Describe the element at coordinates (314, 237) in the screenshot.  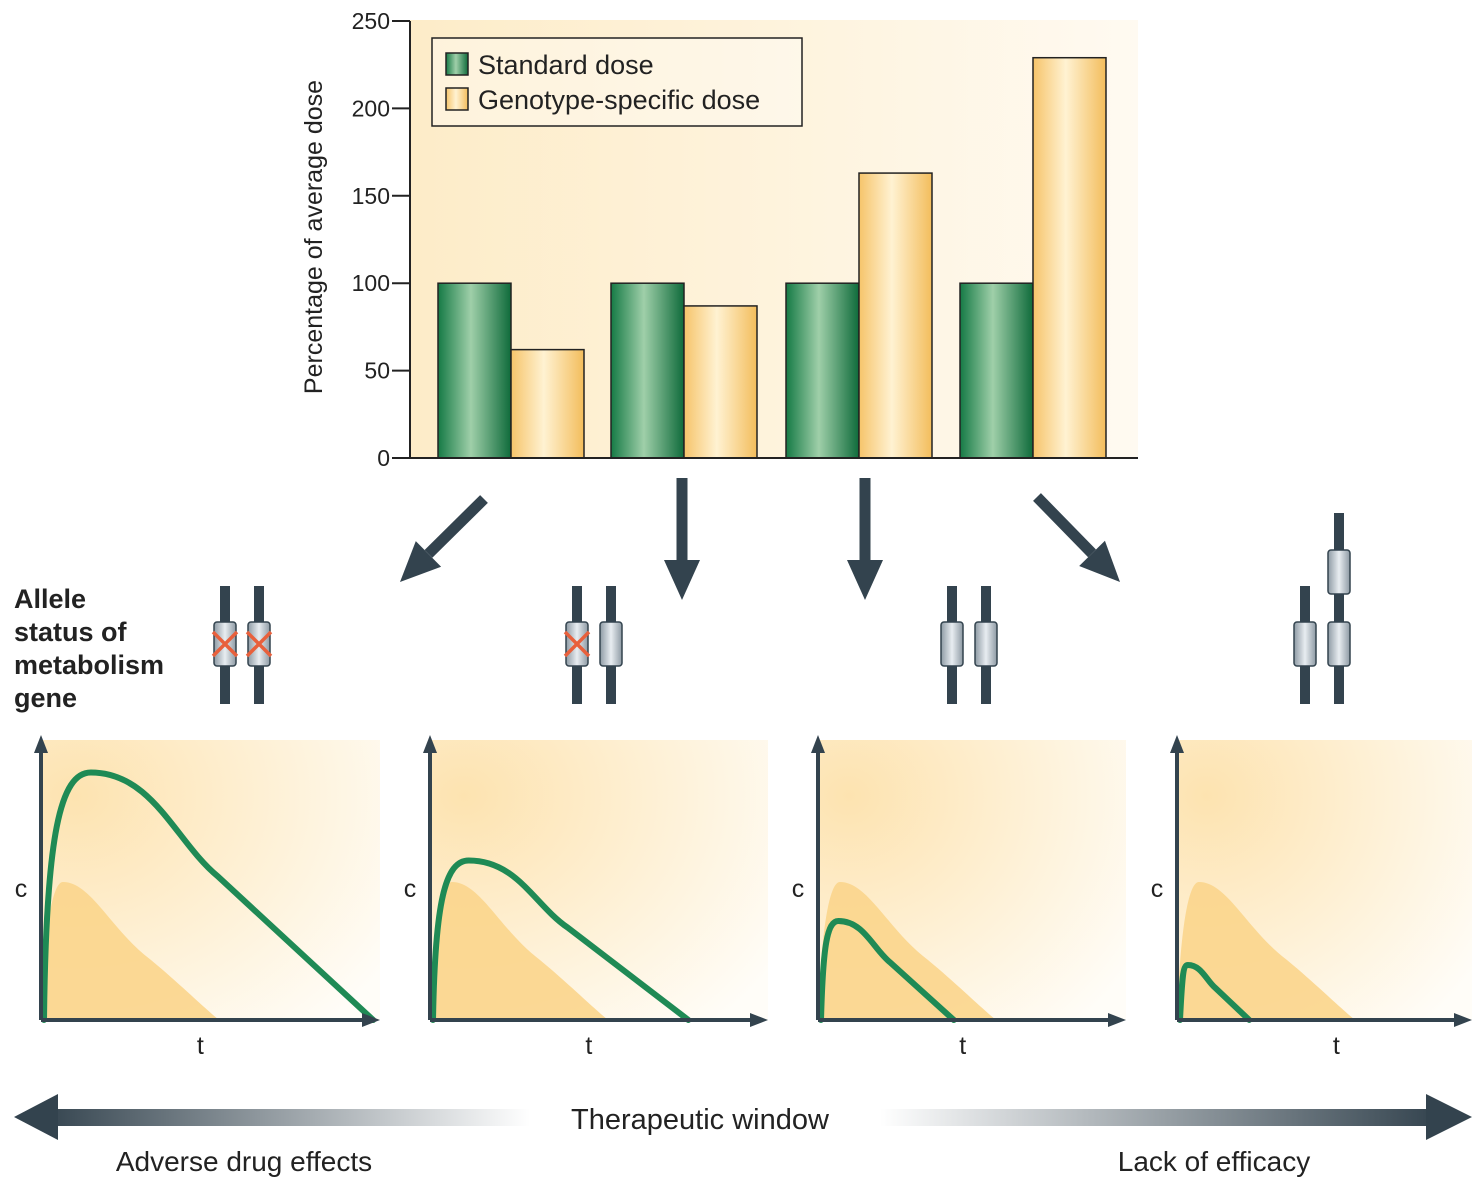
I see `y-axis-label: Percentage of average dose` at that location.